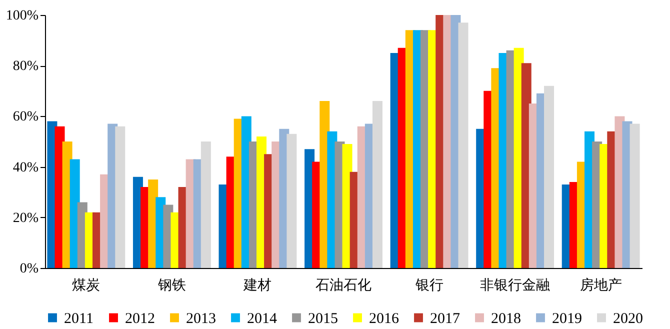  What do you see at coordinates (429, 286) in the screenshot?
I see `x-tick-label: 银行` at bounding box center [429, 286].